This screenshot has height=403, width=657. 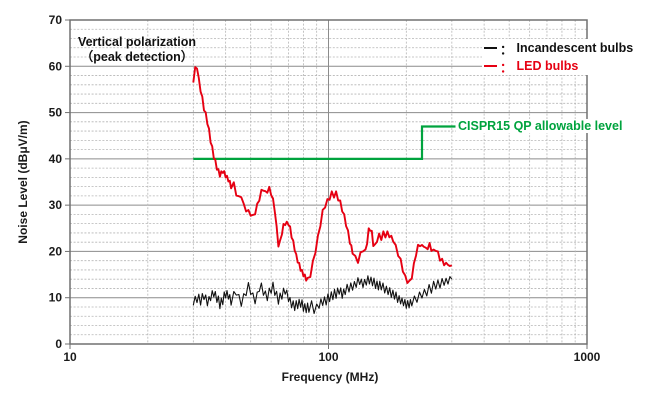 What do you see at coordinates (328, 357) in the screenshot?
I see `x-tick-label-100: 100` at bounding box center [328, 357].